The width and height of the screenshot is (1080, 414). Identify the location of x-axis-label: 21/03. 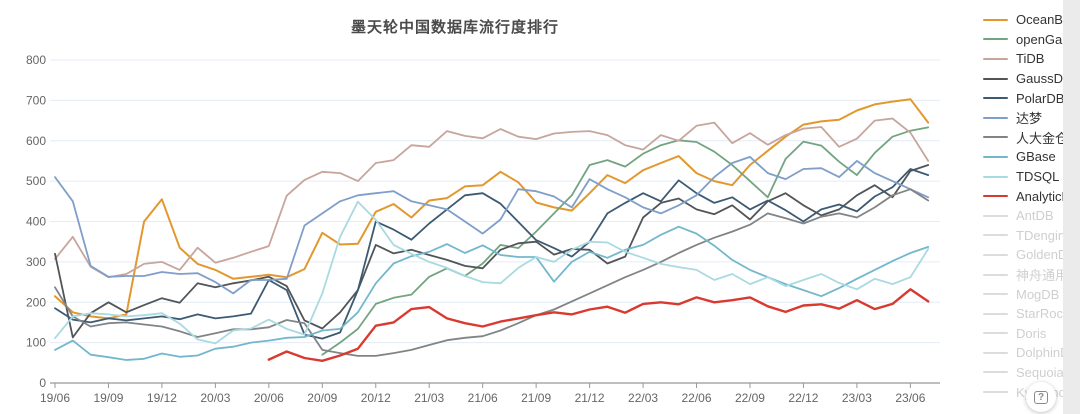
(429, 398).